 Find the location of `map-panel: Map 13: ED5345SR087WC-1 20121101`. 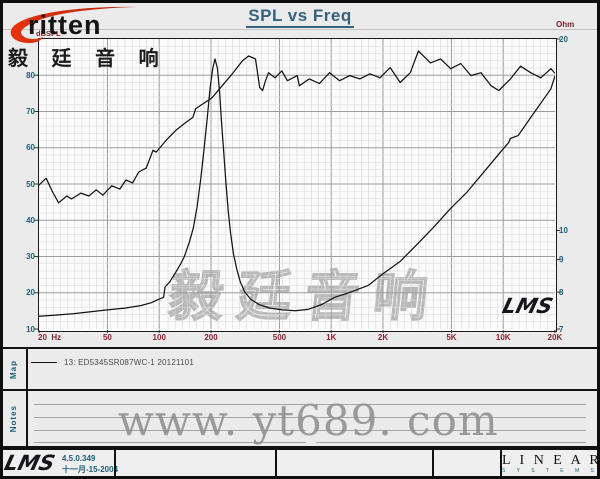

map-panel: Map 13: ED5345SR087WC-1 20121101 is located at coordinates (300, 369).